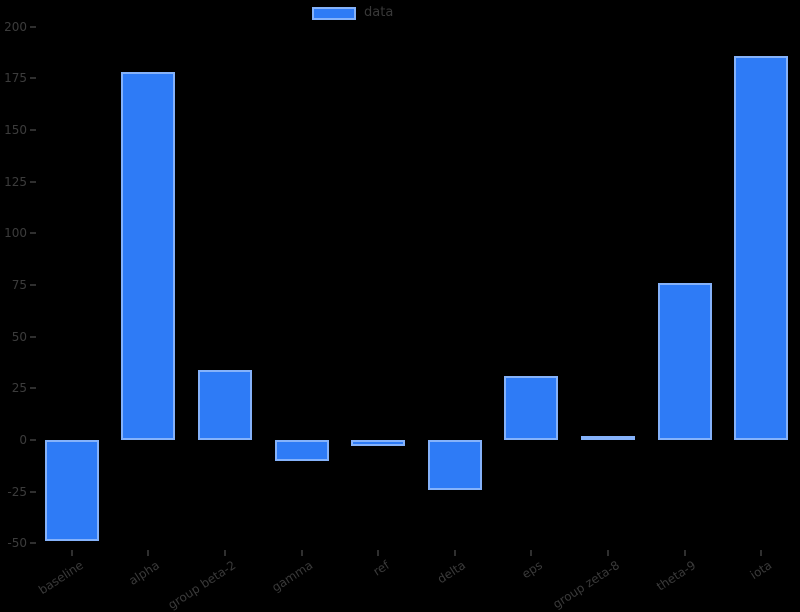 This screenshot has width=800, height=612. I want to click on bar-delta, so click(454, 465).